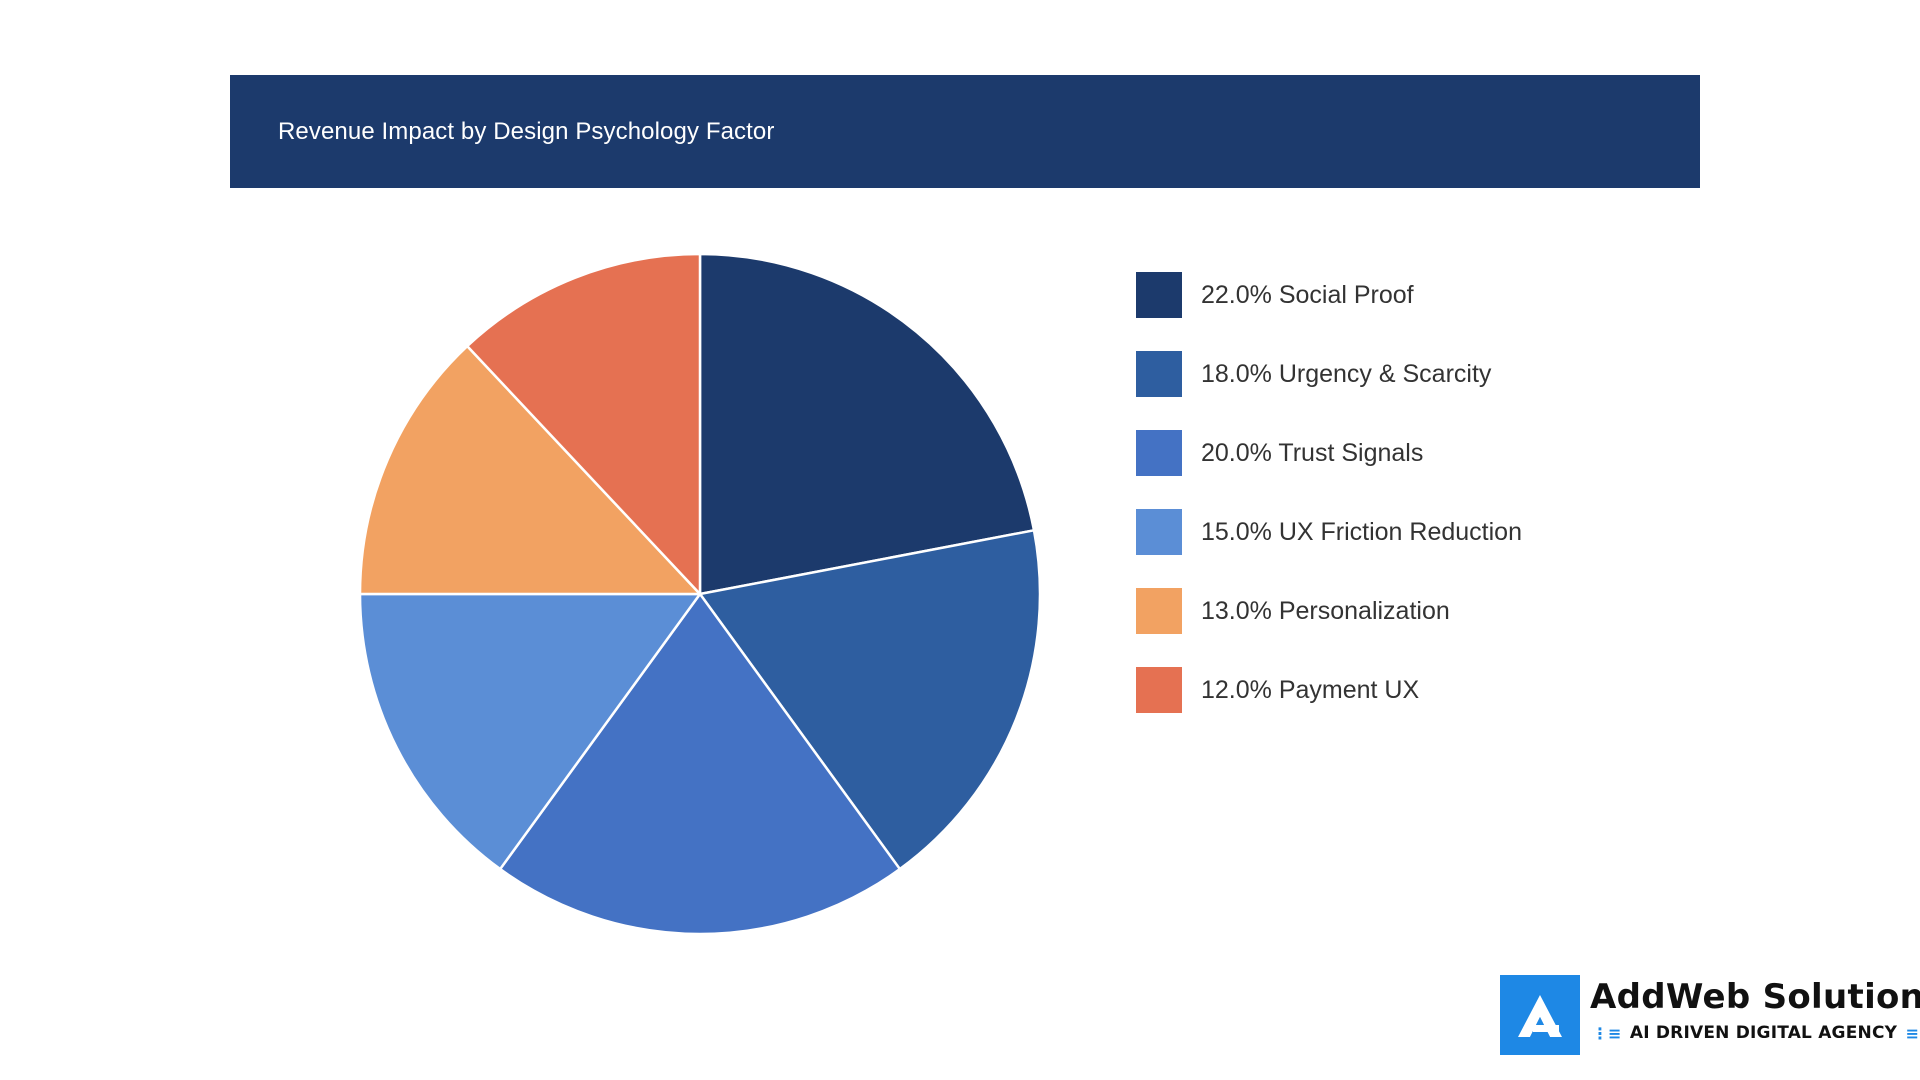  What do you see at coordinates (870, 700) in the screenshot?
I see `pie-slice-urgency-scarcity` at bounding box center [870, 700].